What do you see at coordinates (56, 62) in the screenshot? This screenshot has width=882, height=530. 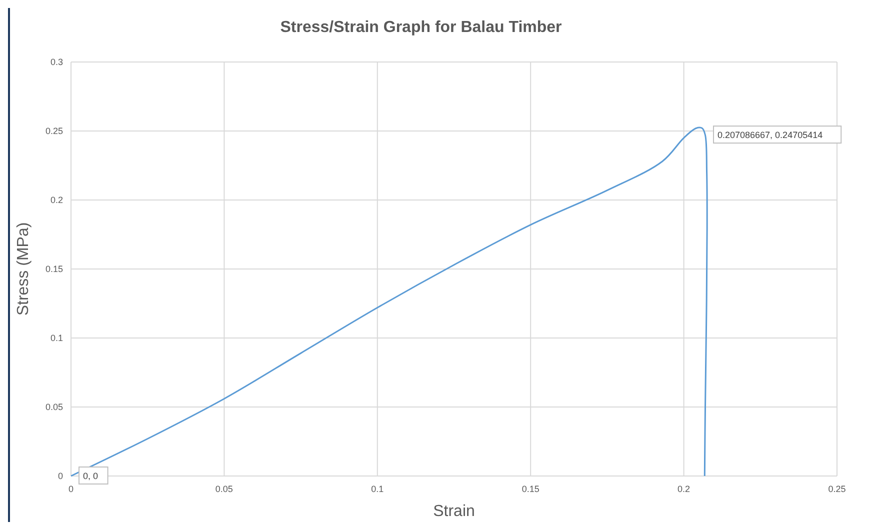 I see `y-tick-label: 0.3` at bounding box center [56, 62].